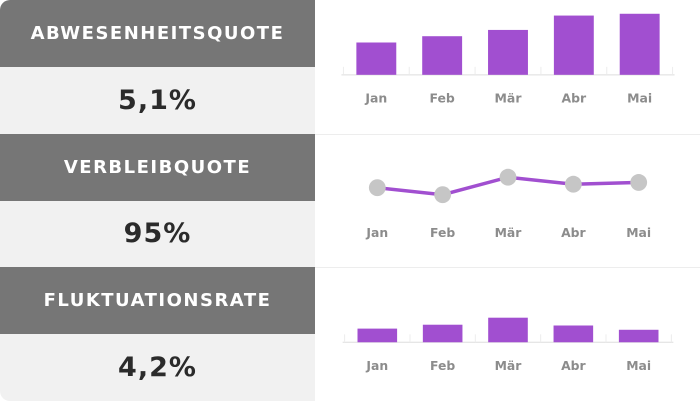  What do you see at coordinates (157, 301) in the screenshot?
I see `kpi-title-turnover-rate: FLUKTUATIONSRATE` at bounding box center [157, 301].